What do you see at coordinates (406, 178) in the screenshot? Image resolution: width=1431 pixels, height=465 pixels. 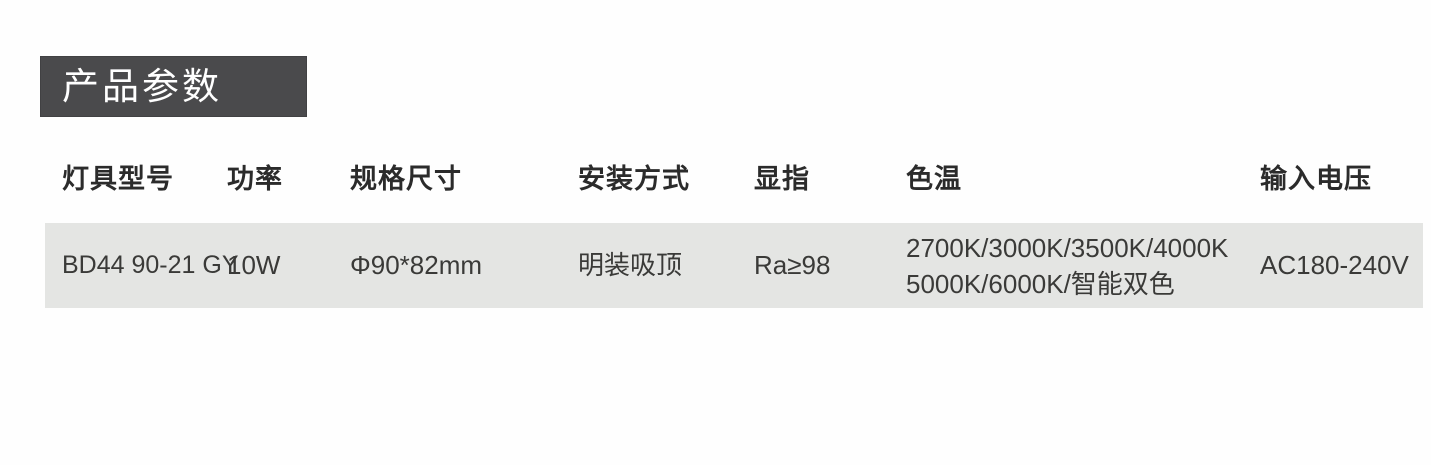 I see `column-header-size: 规格尺寸` at bounding box center [406, 178].